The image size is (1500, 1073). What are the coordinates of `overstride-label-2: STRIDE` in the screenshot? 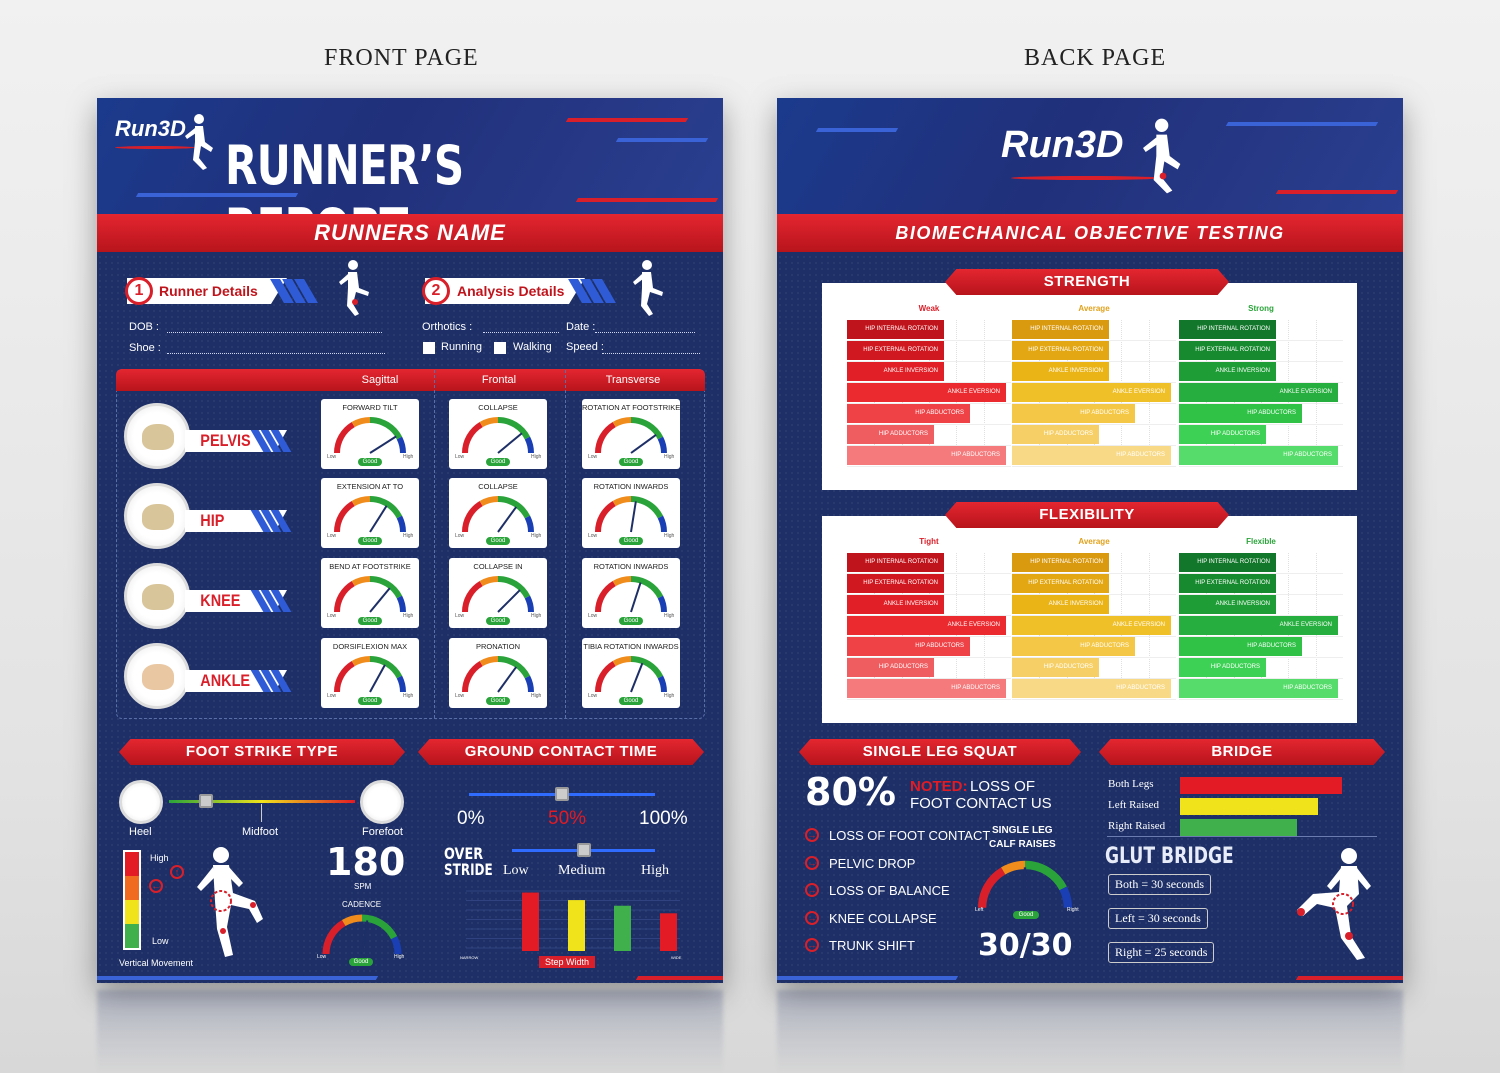 It's located at (468, 869).